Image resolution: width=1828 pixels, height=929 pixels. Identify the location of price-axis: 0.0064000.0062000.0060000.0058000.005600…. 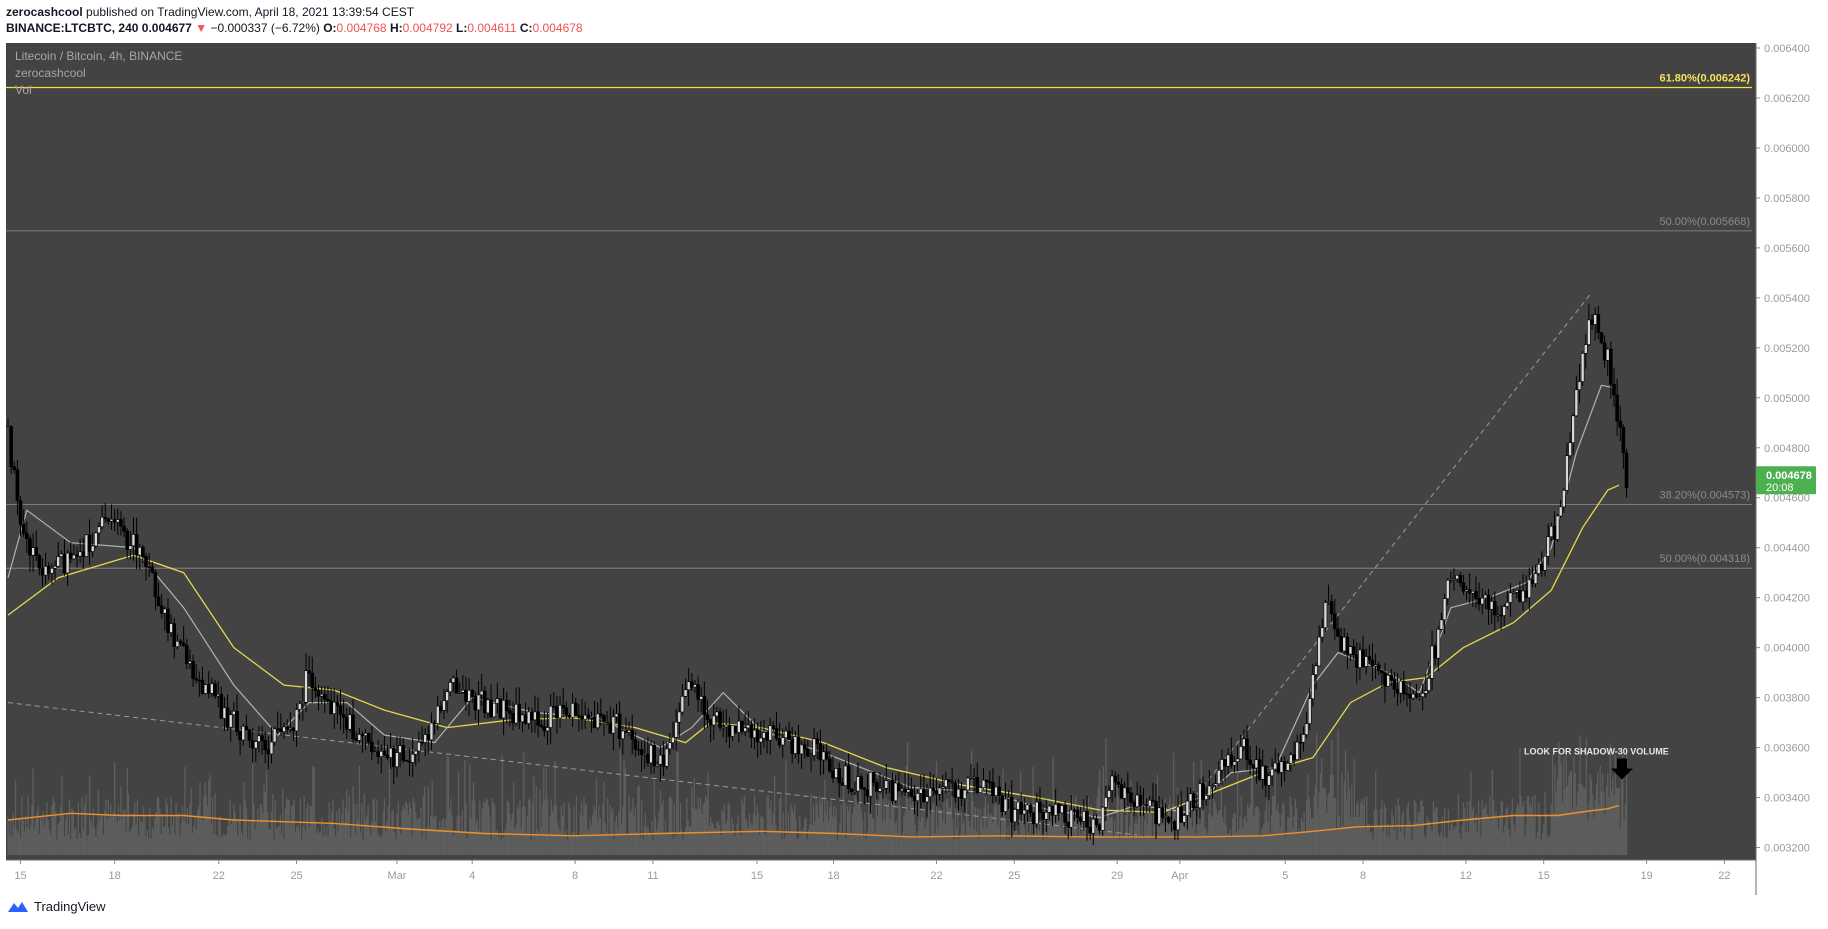
(1783, 449).